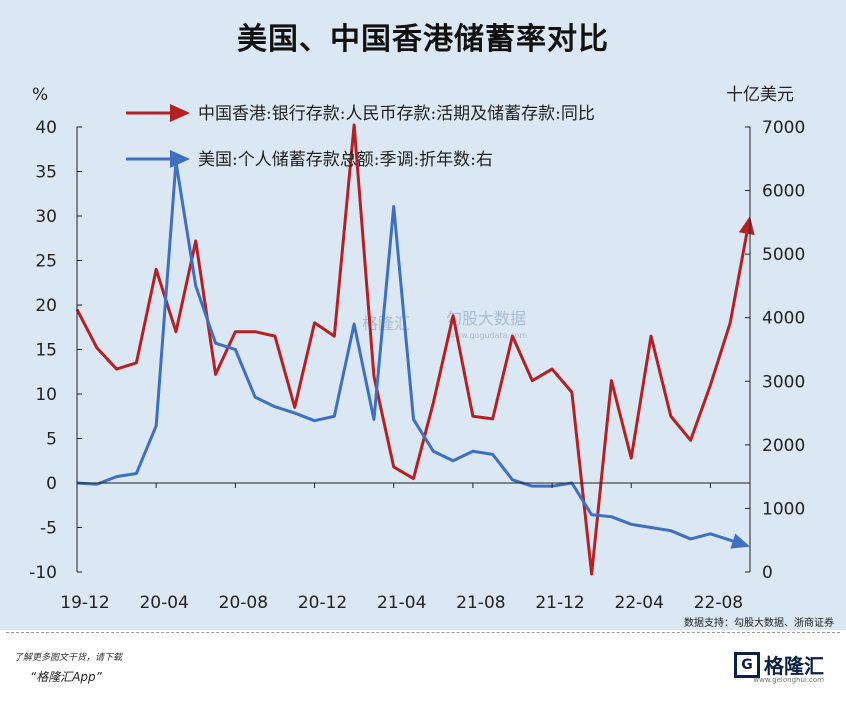 The image size is (846, 710). Describe the element at coordinates (66, 677) in the screenshot. I see `footer-app-name: “格隆汇App”` at that location.